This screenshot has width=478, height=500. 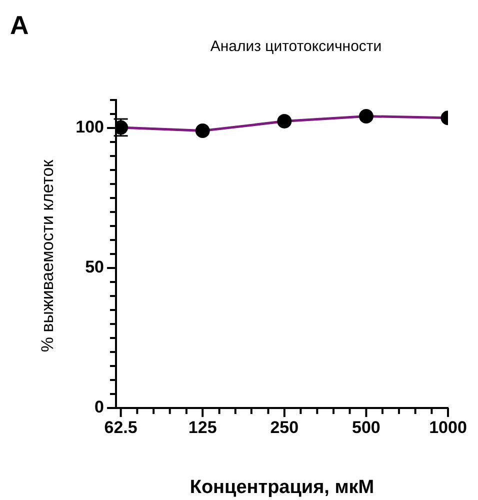 What do you see at coordinates (90, 127) in the screenshot?
I see `y-tick-label: 100` at bounding box center [90, 127].